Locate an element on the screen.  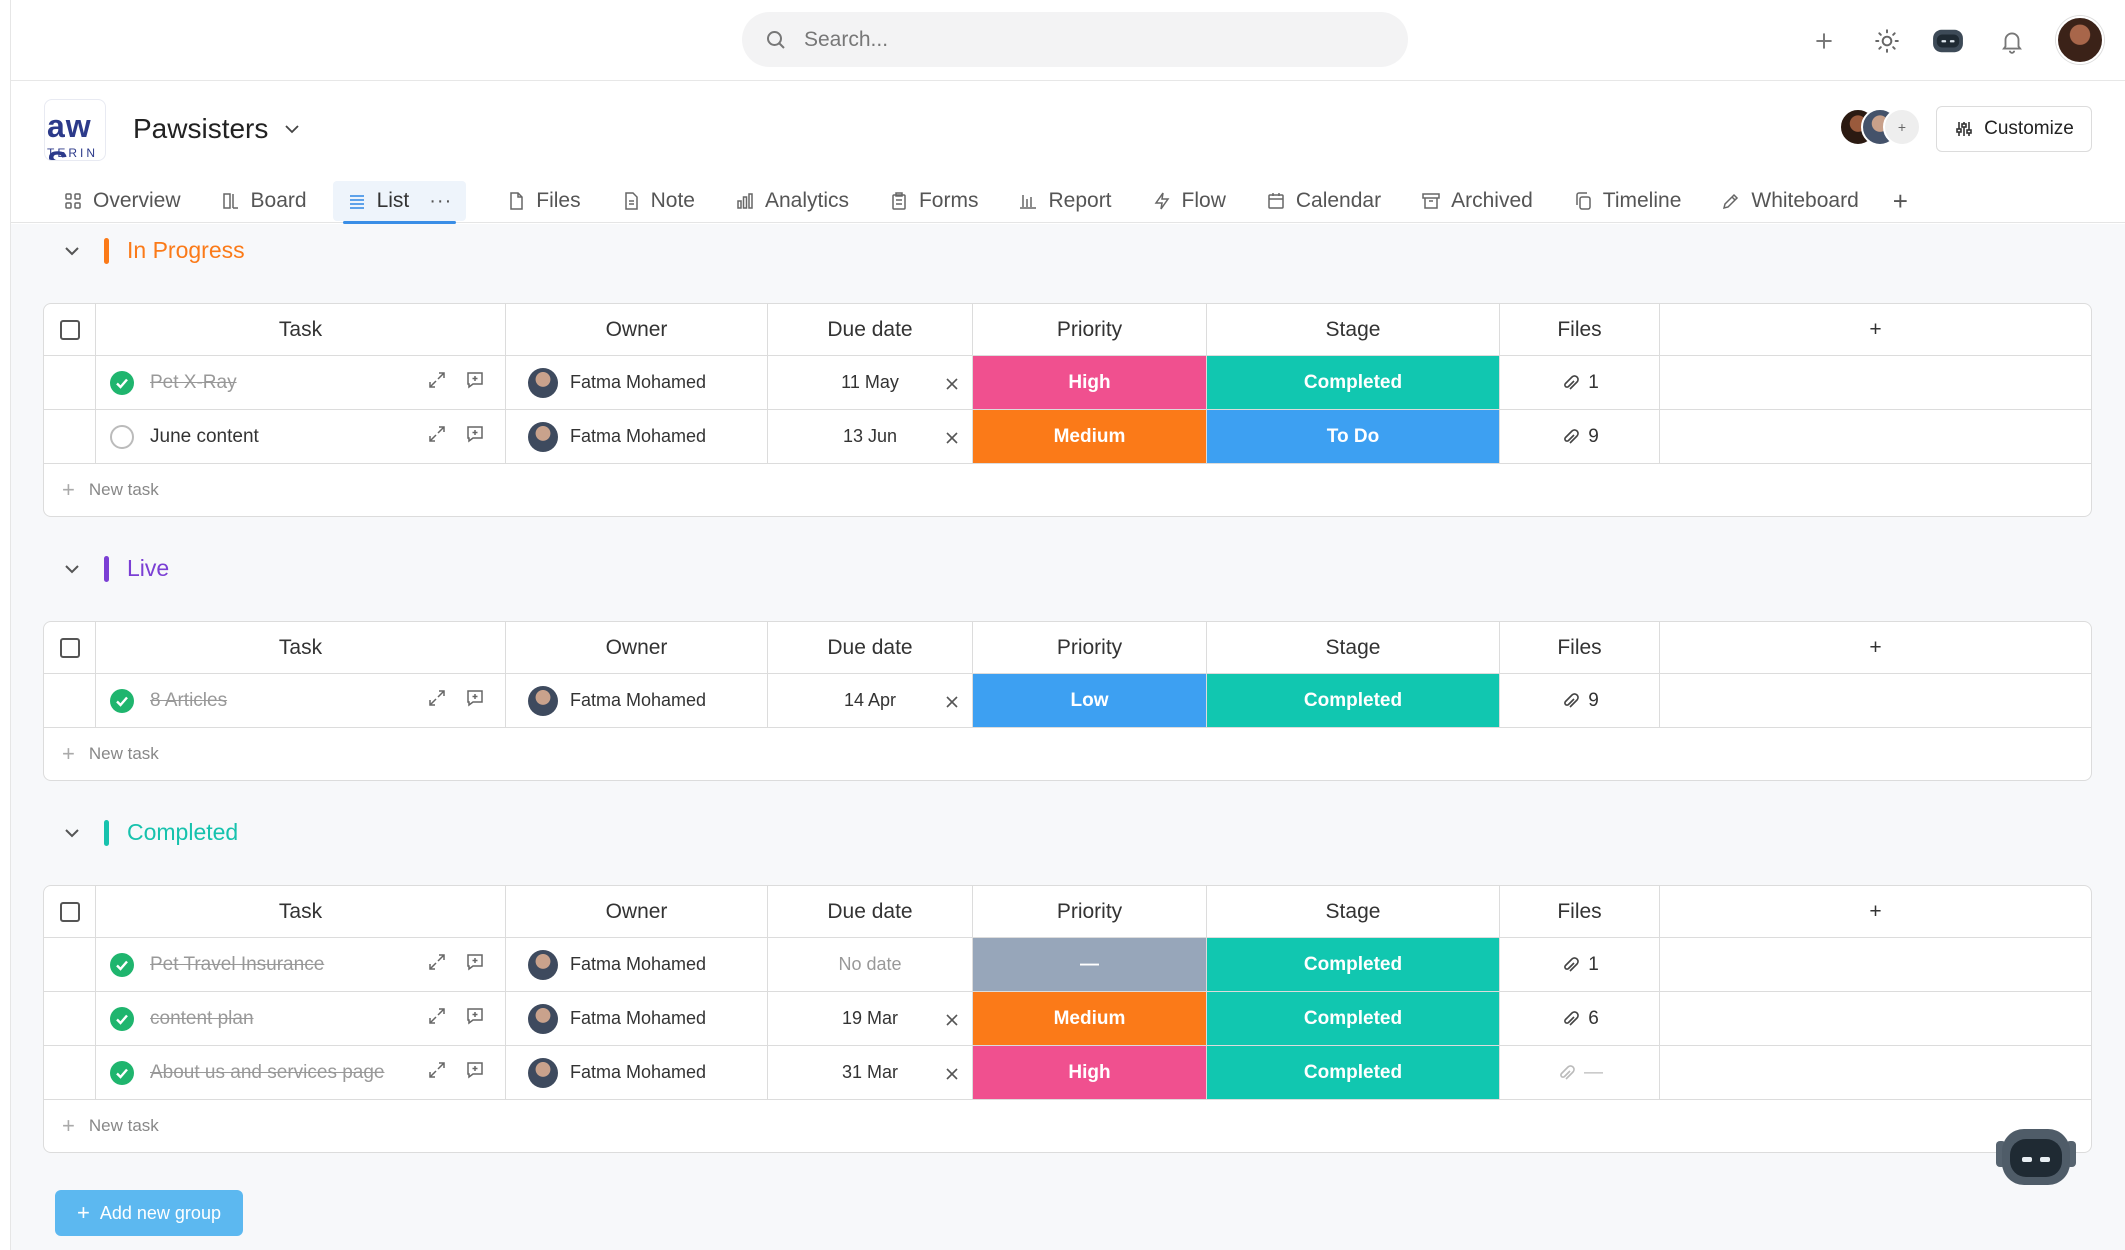
task-name: About us and services page is located at coordinates (267, 1072).